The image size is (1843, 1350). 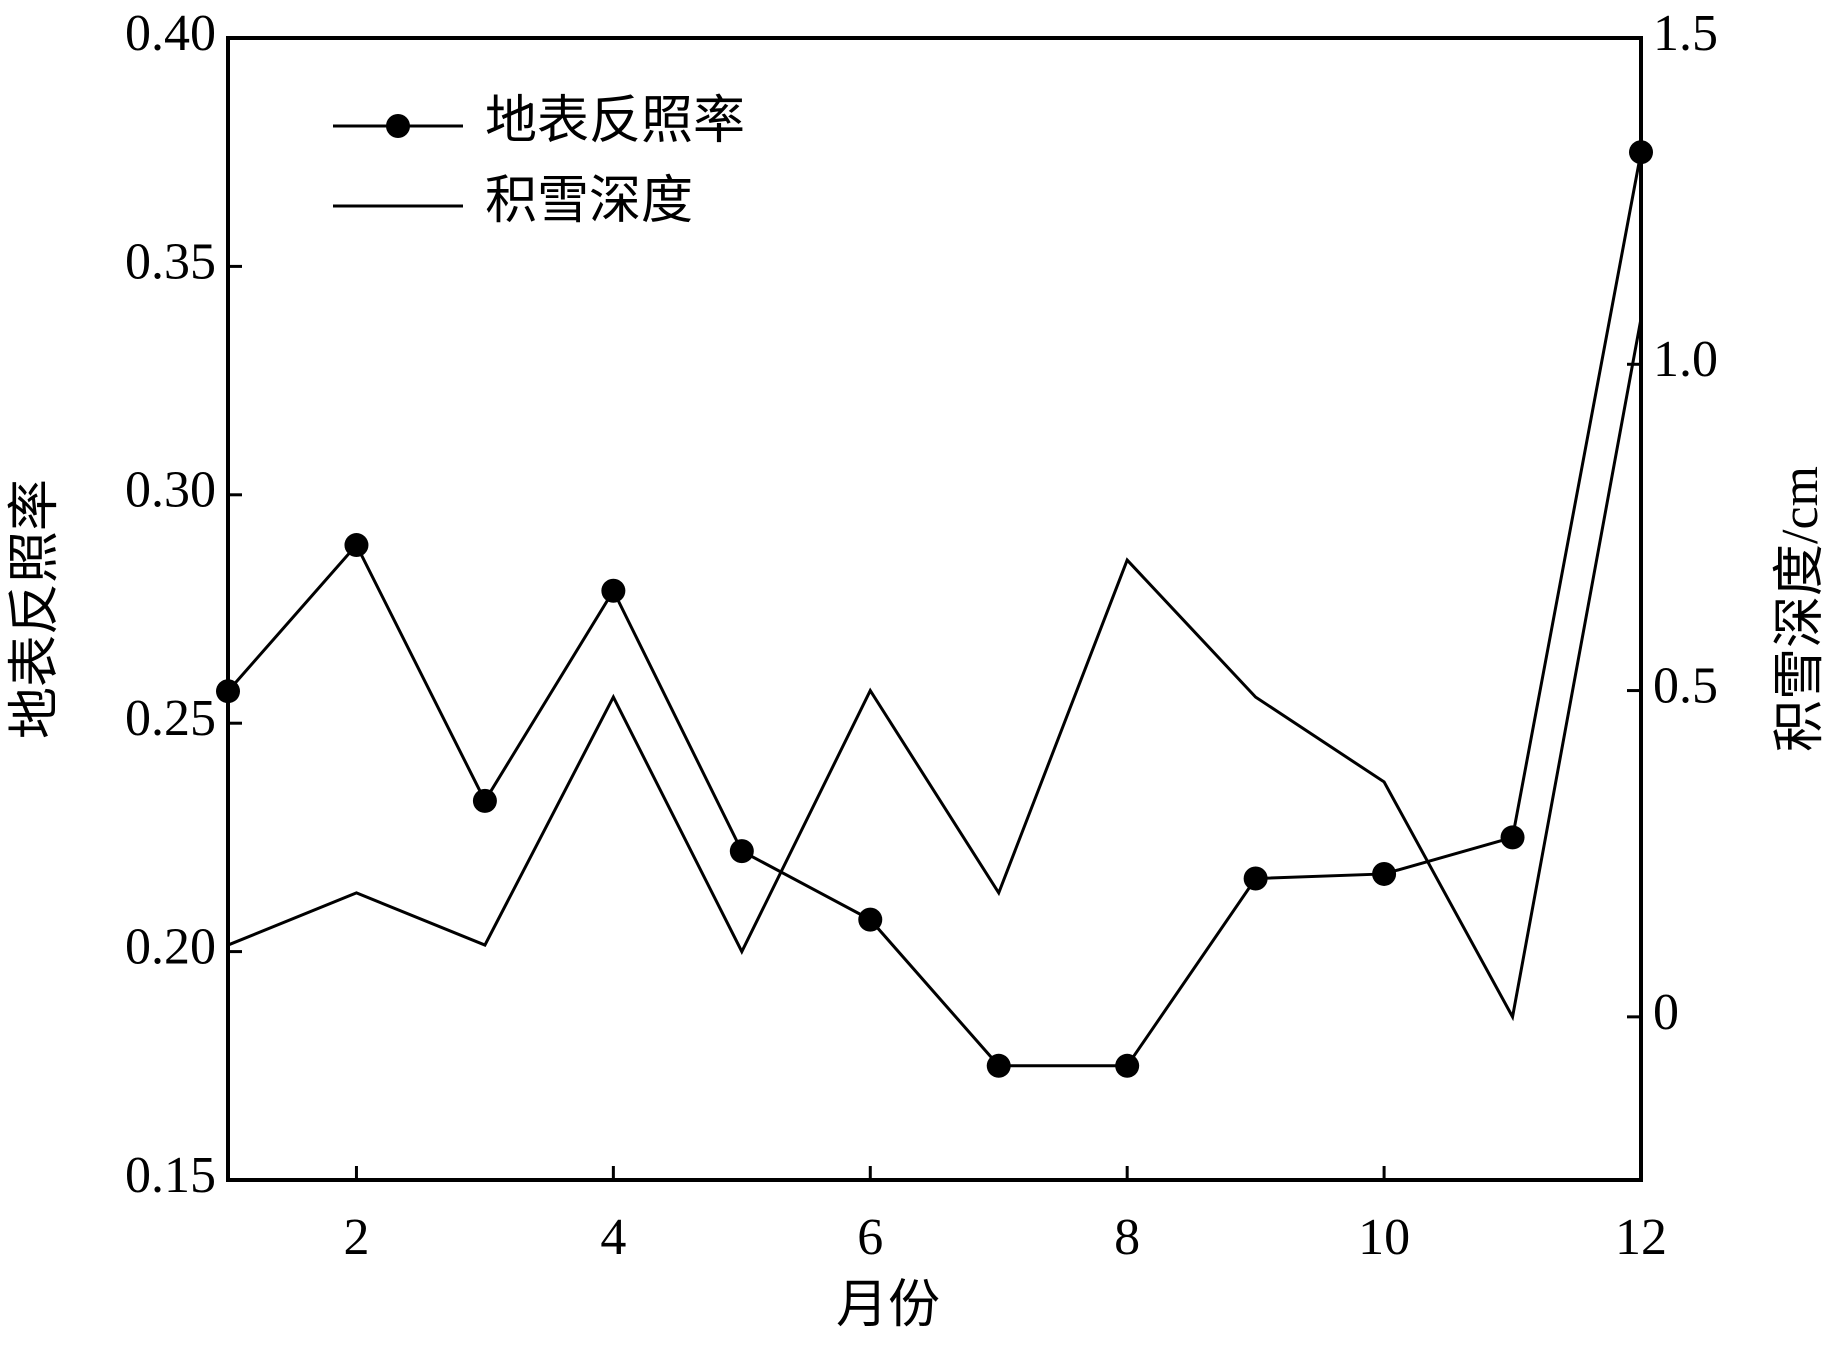 What do you see at coordinates (1127, 1237) in the screenshot?
I see `x-tick-label: 8` at bounding box center [1127, 1237].